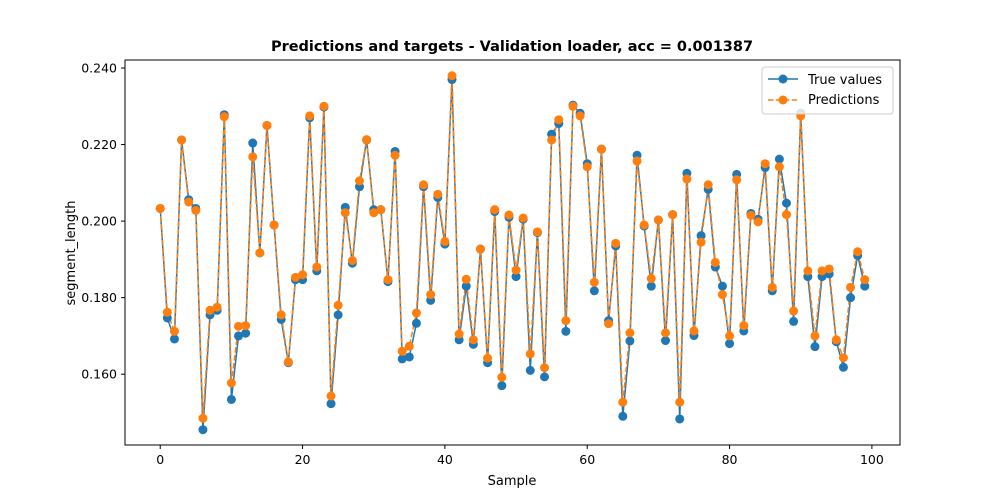 Image resolution: width=1000 pixels, height=500 pixels. What do you see at coordinates (99, 374) in the screenshot?
I see `y-tick-label: 0.160` at bounding box center [99, 374].